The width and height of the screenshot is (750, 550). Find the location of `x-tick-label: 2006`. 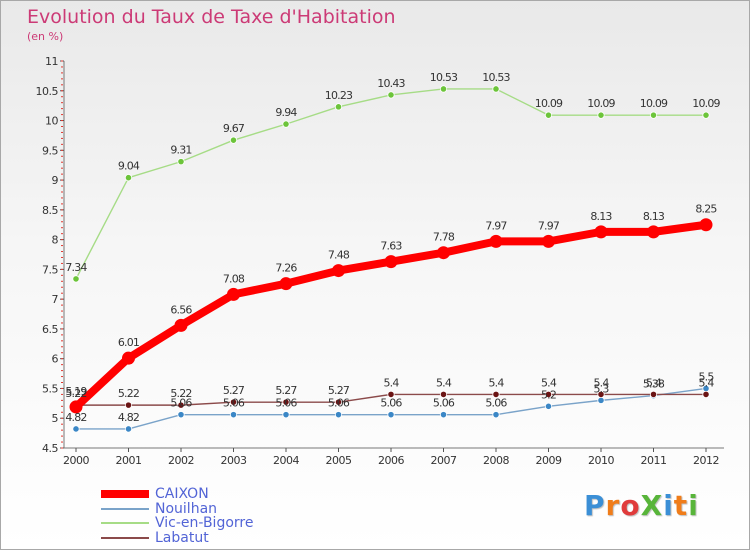

x-tick-label: 2006 is located at coordinates (391, 460).